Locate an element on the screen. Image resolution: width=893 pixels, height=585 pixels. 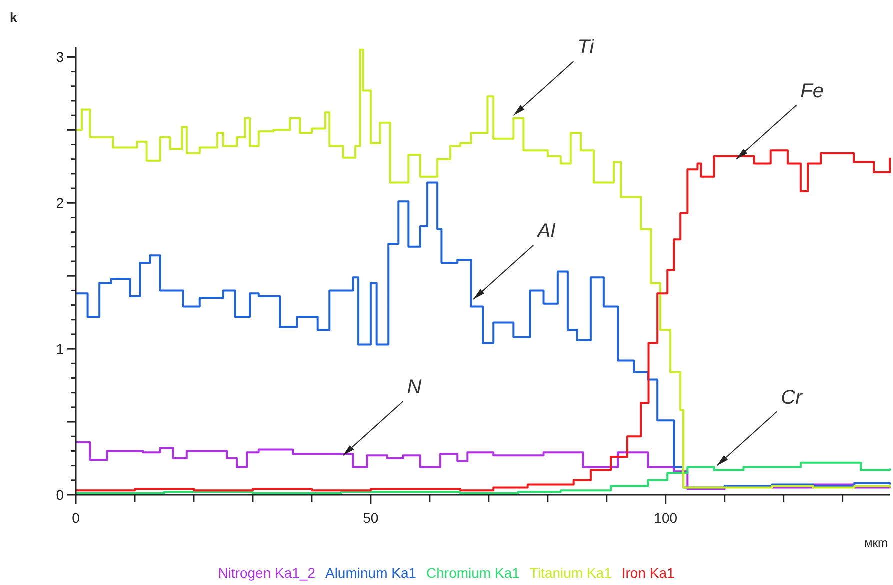
y-tick-label: 2 is located at coordinates (60, 203).